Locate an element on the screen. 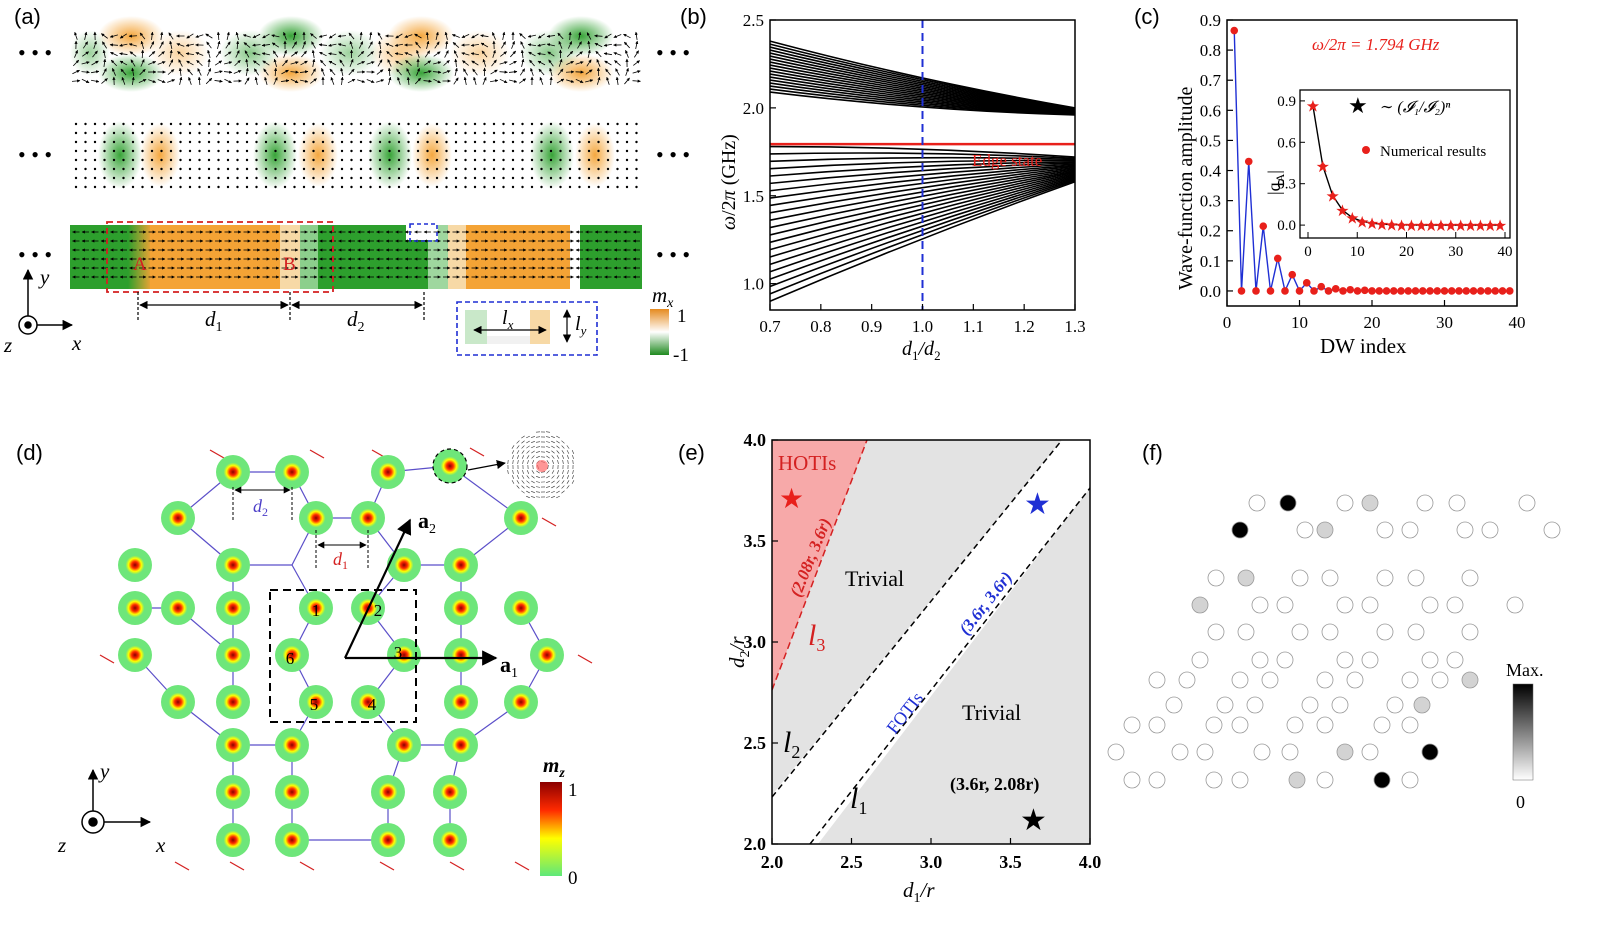 The width and height of the screenshot is (1600, 934). lx-label: lx is located at coordinates (508, 319).